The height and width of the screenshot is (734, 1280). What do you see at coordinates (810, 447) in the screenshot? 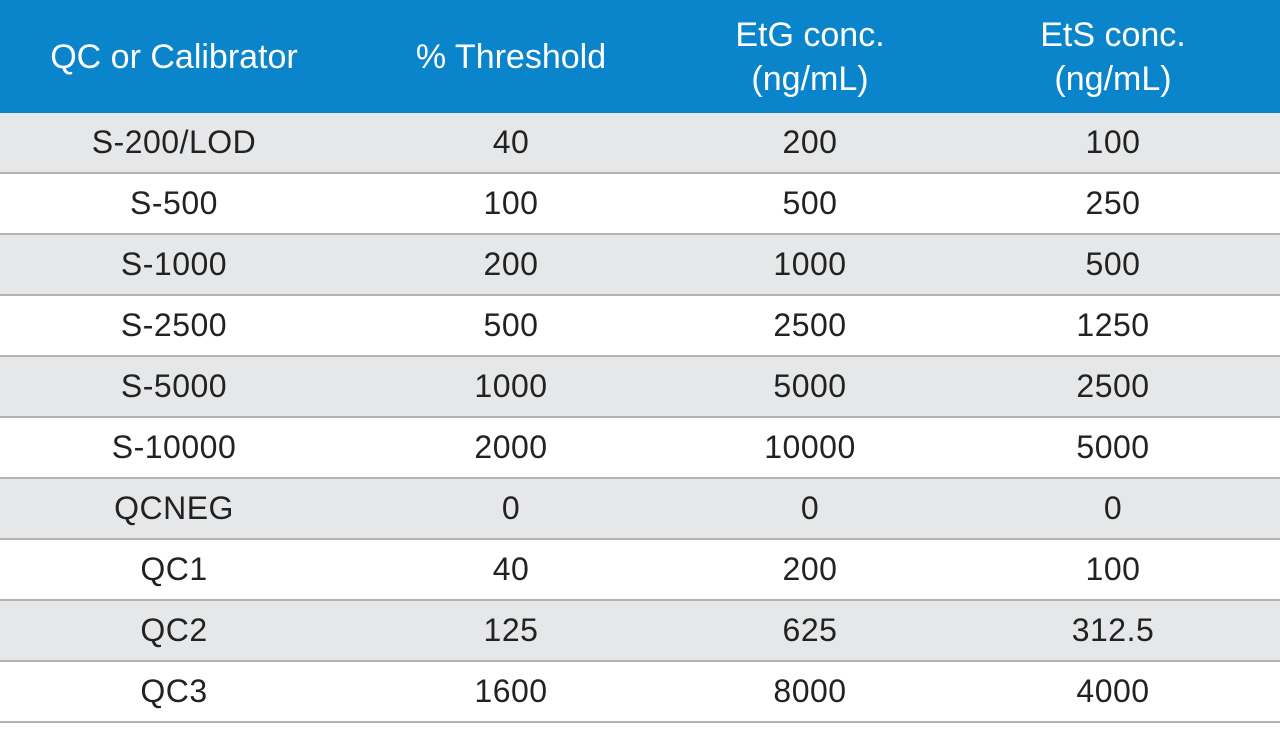
I see `cell-etg: 10000` at bounding box center [810, 447].